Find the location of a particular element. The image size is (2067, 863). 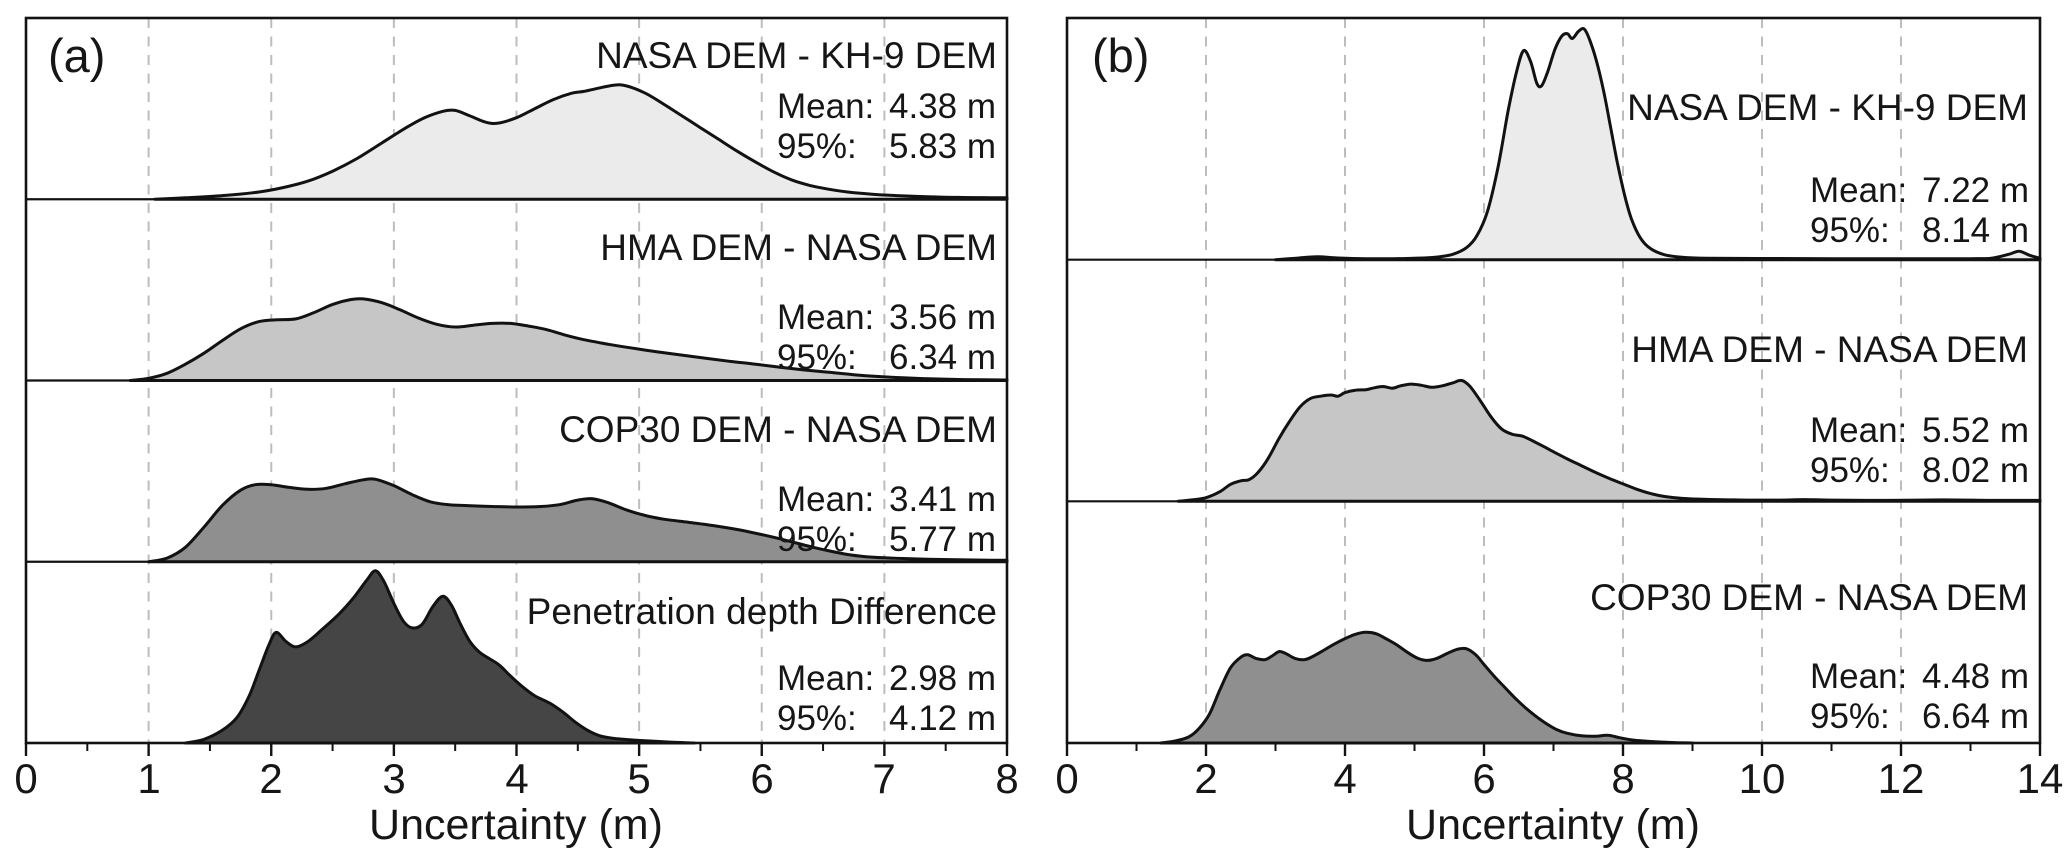

stats-mean: Mean: 3.56 m is located at coordinates (886, 318).